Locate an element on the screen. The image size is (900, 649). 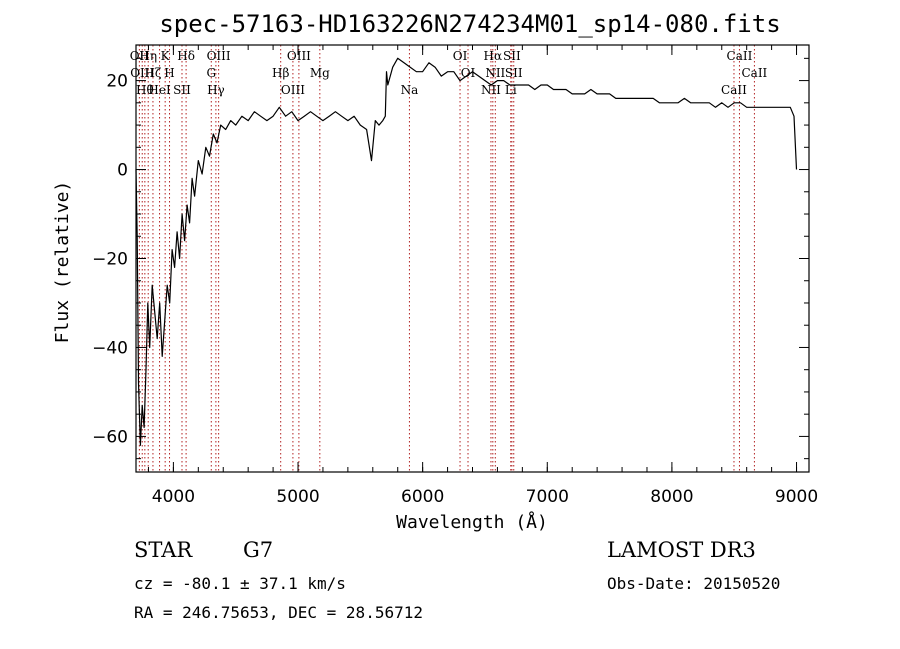
coordinates: RA = 246.75653, DEC = 28.56712 is located at coordinates (278, 612).